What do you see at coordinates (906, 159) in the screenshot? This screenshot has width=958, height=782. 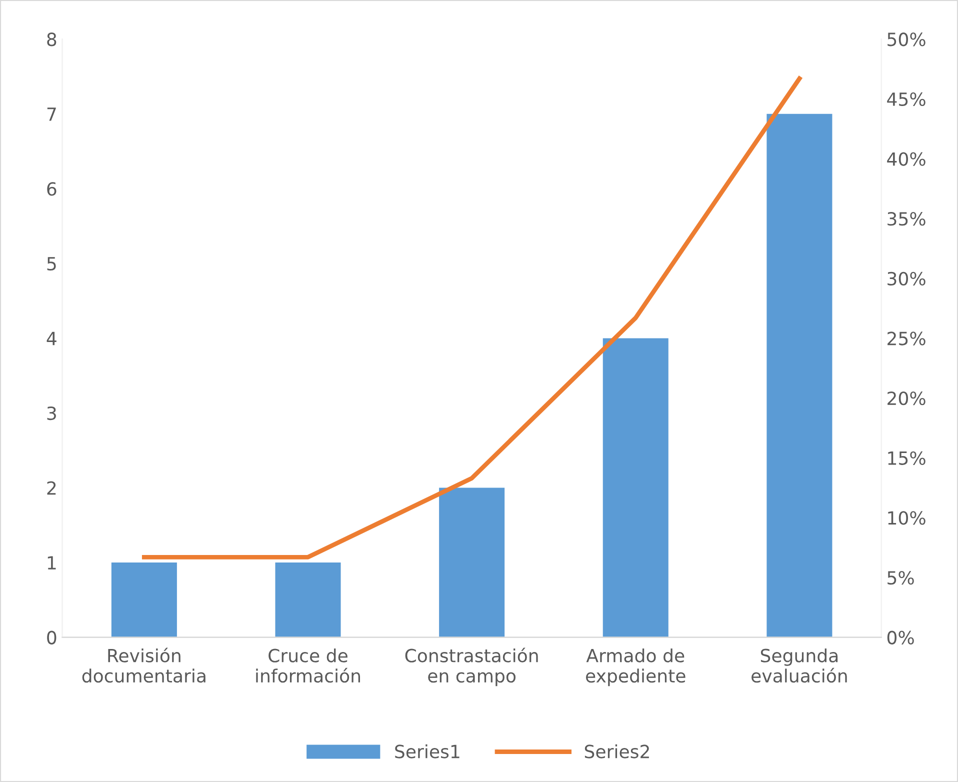 I see `y2-tick-label: 40%` at bounding box center [906, 159].